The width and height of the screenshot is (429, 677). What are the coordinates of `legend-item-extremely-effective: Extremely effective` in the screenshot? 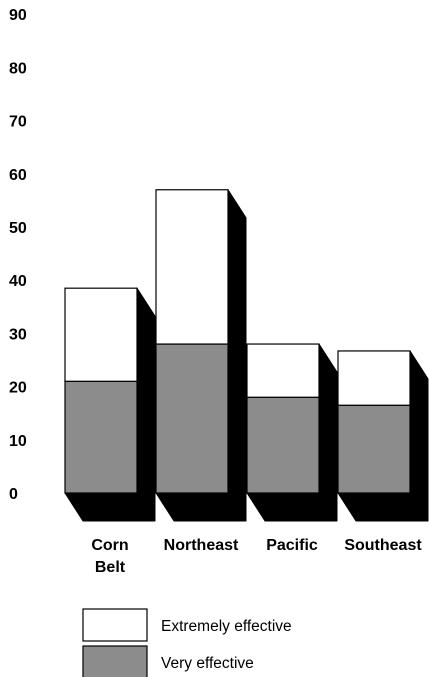 It's located at (187, 625).